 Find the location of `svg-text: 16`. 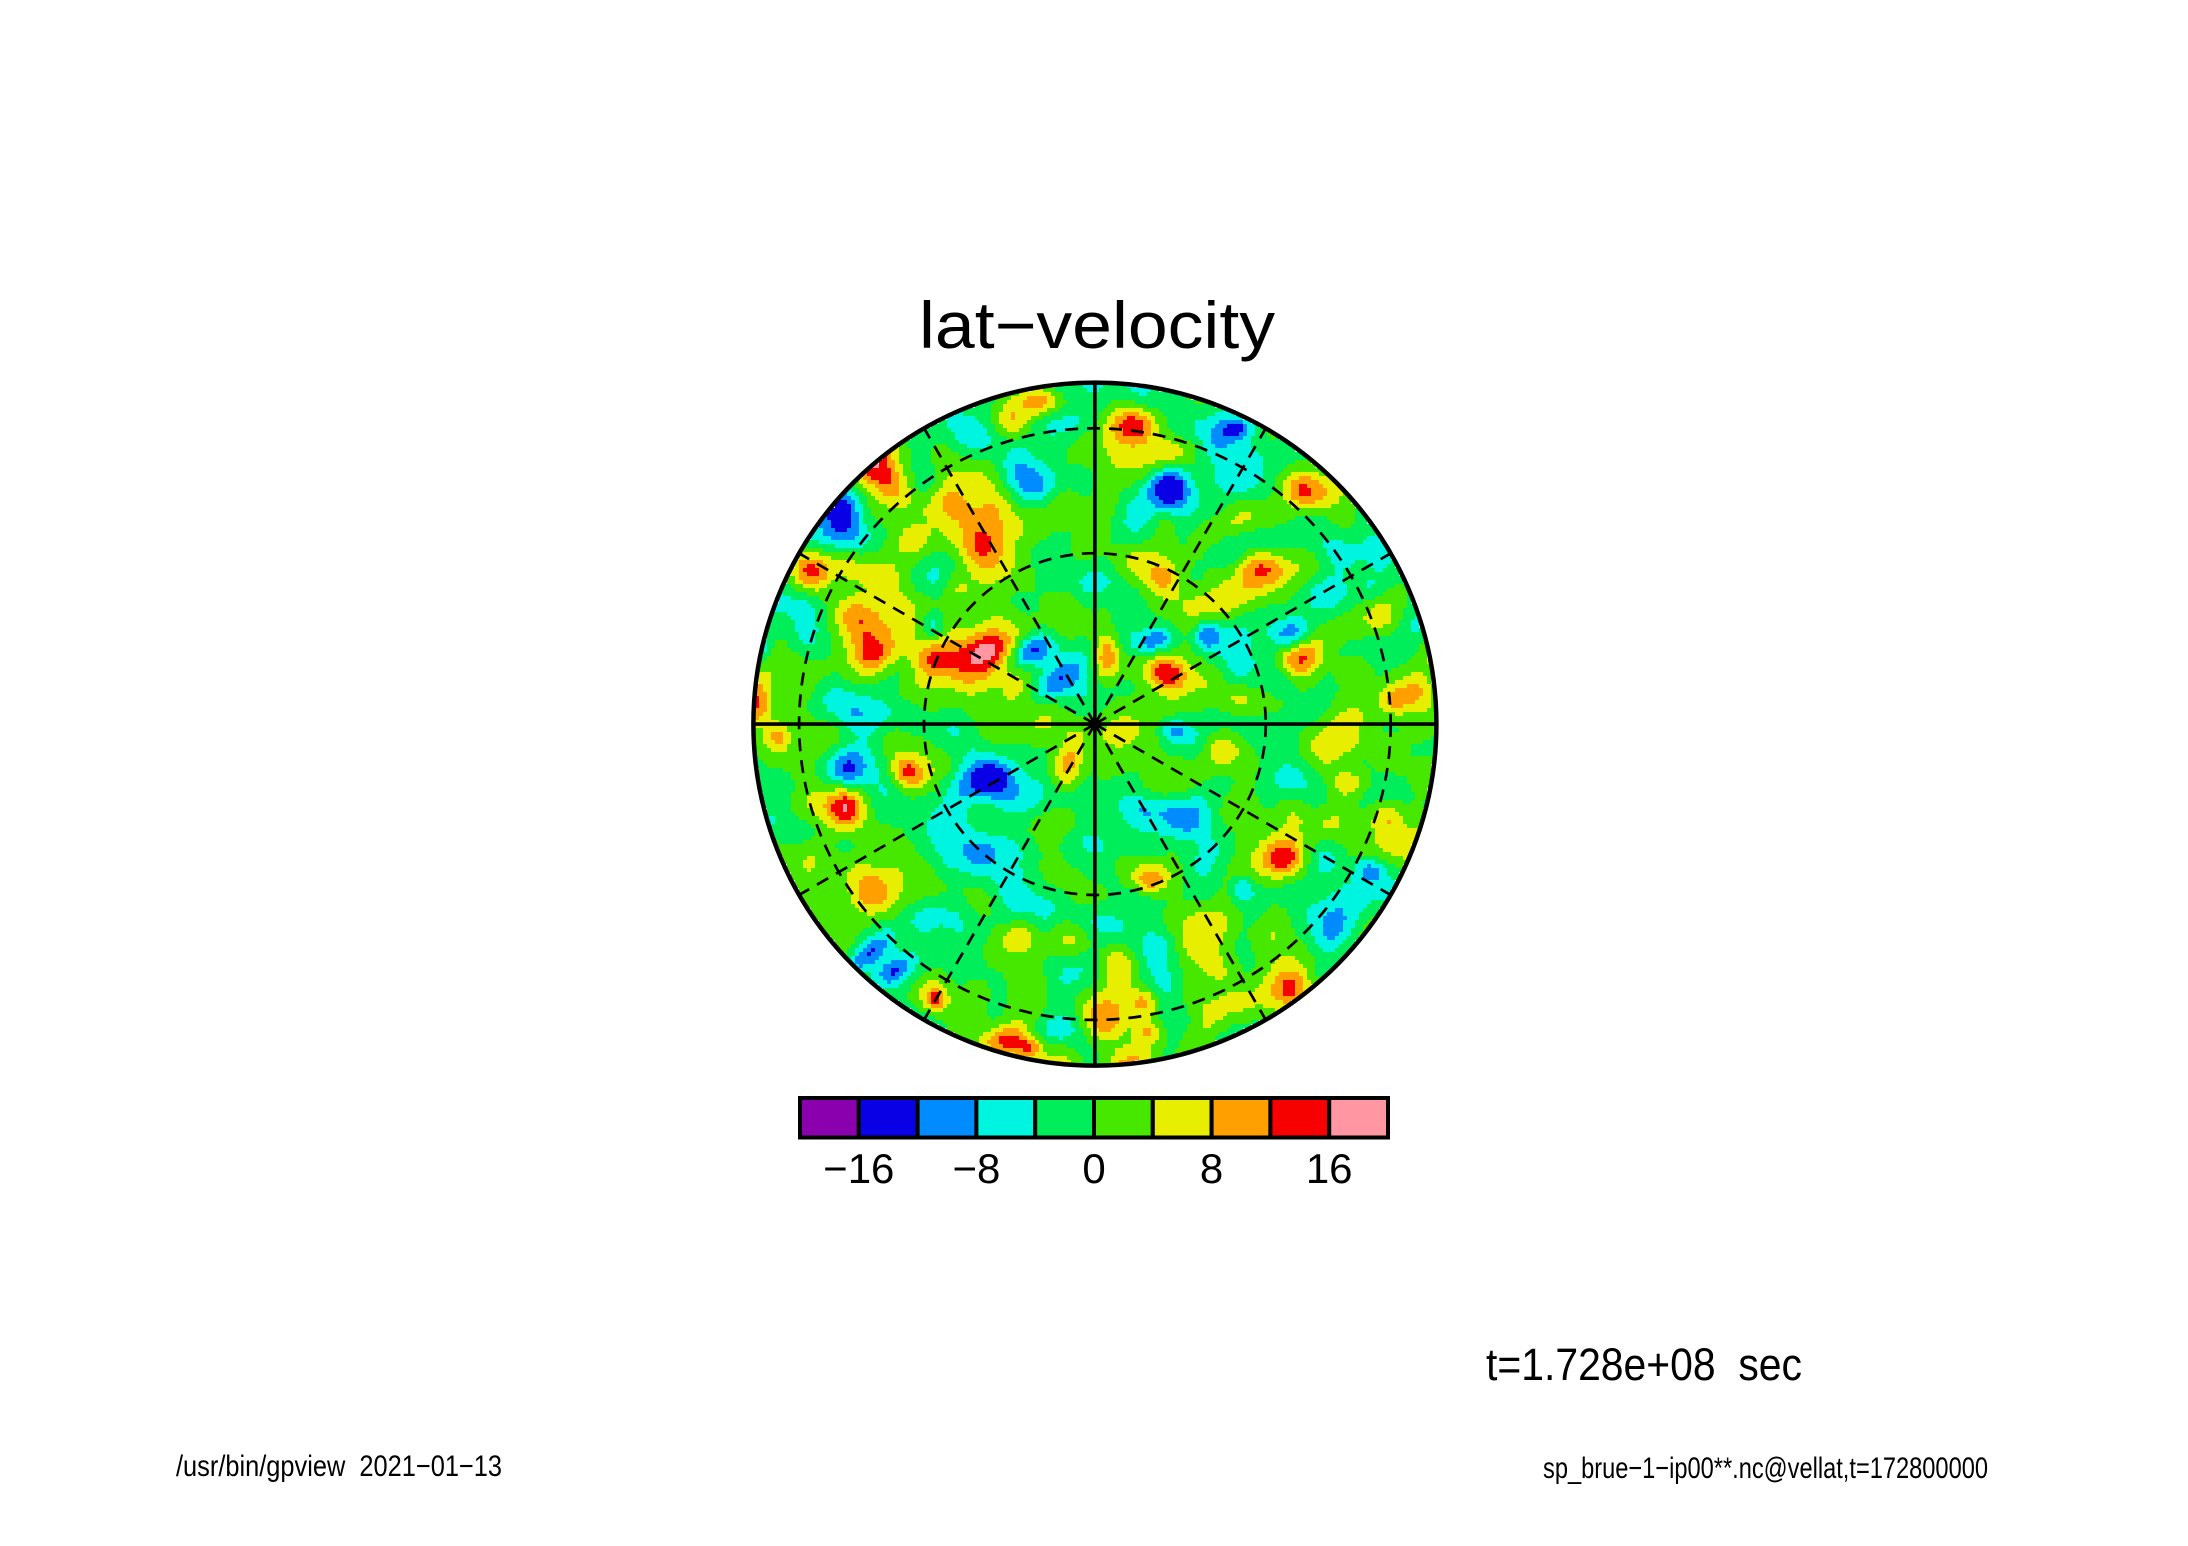

svg-text: 16 is located at coordinates (1329, 1168).